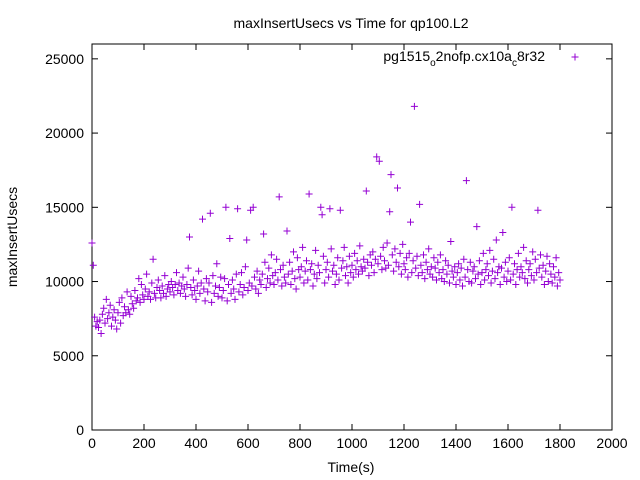  I want to click on x-tick-label: 1200, so click(403, 443).